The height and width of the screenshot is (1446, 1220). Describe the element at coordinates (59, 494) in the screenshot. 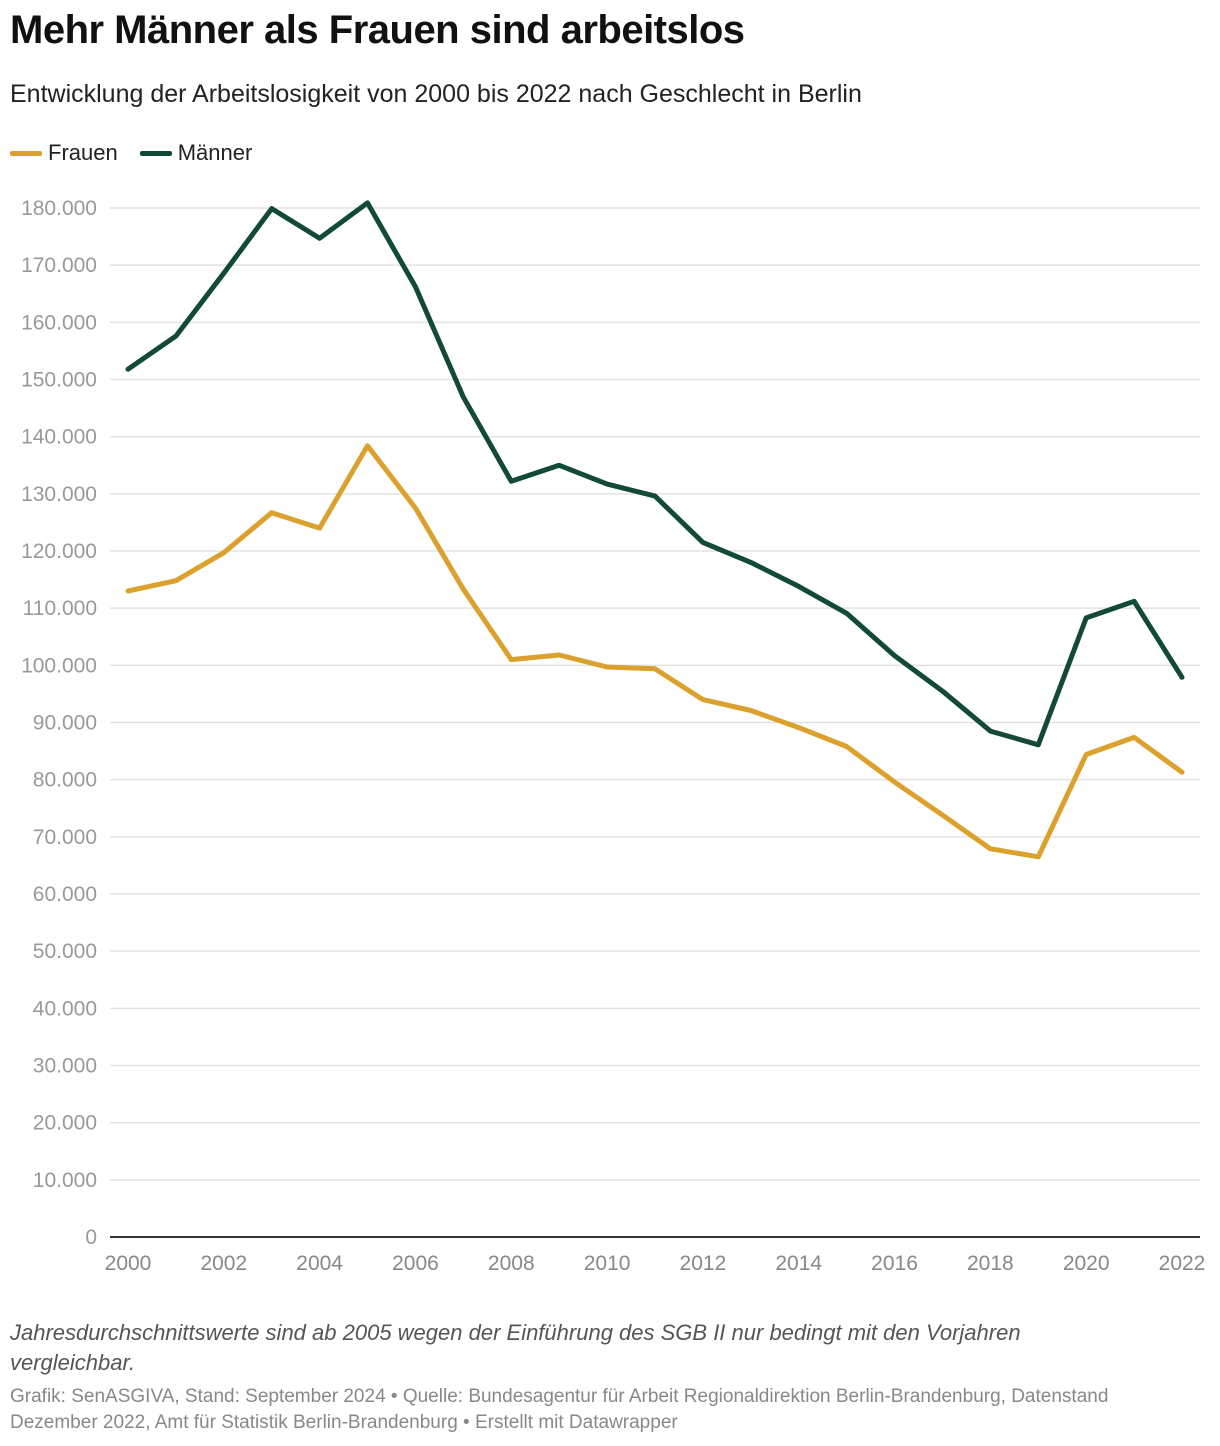

I see `y-tick-label: 130.000` at that location.